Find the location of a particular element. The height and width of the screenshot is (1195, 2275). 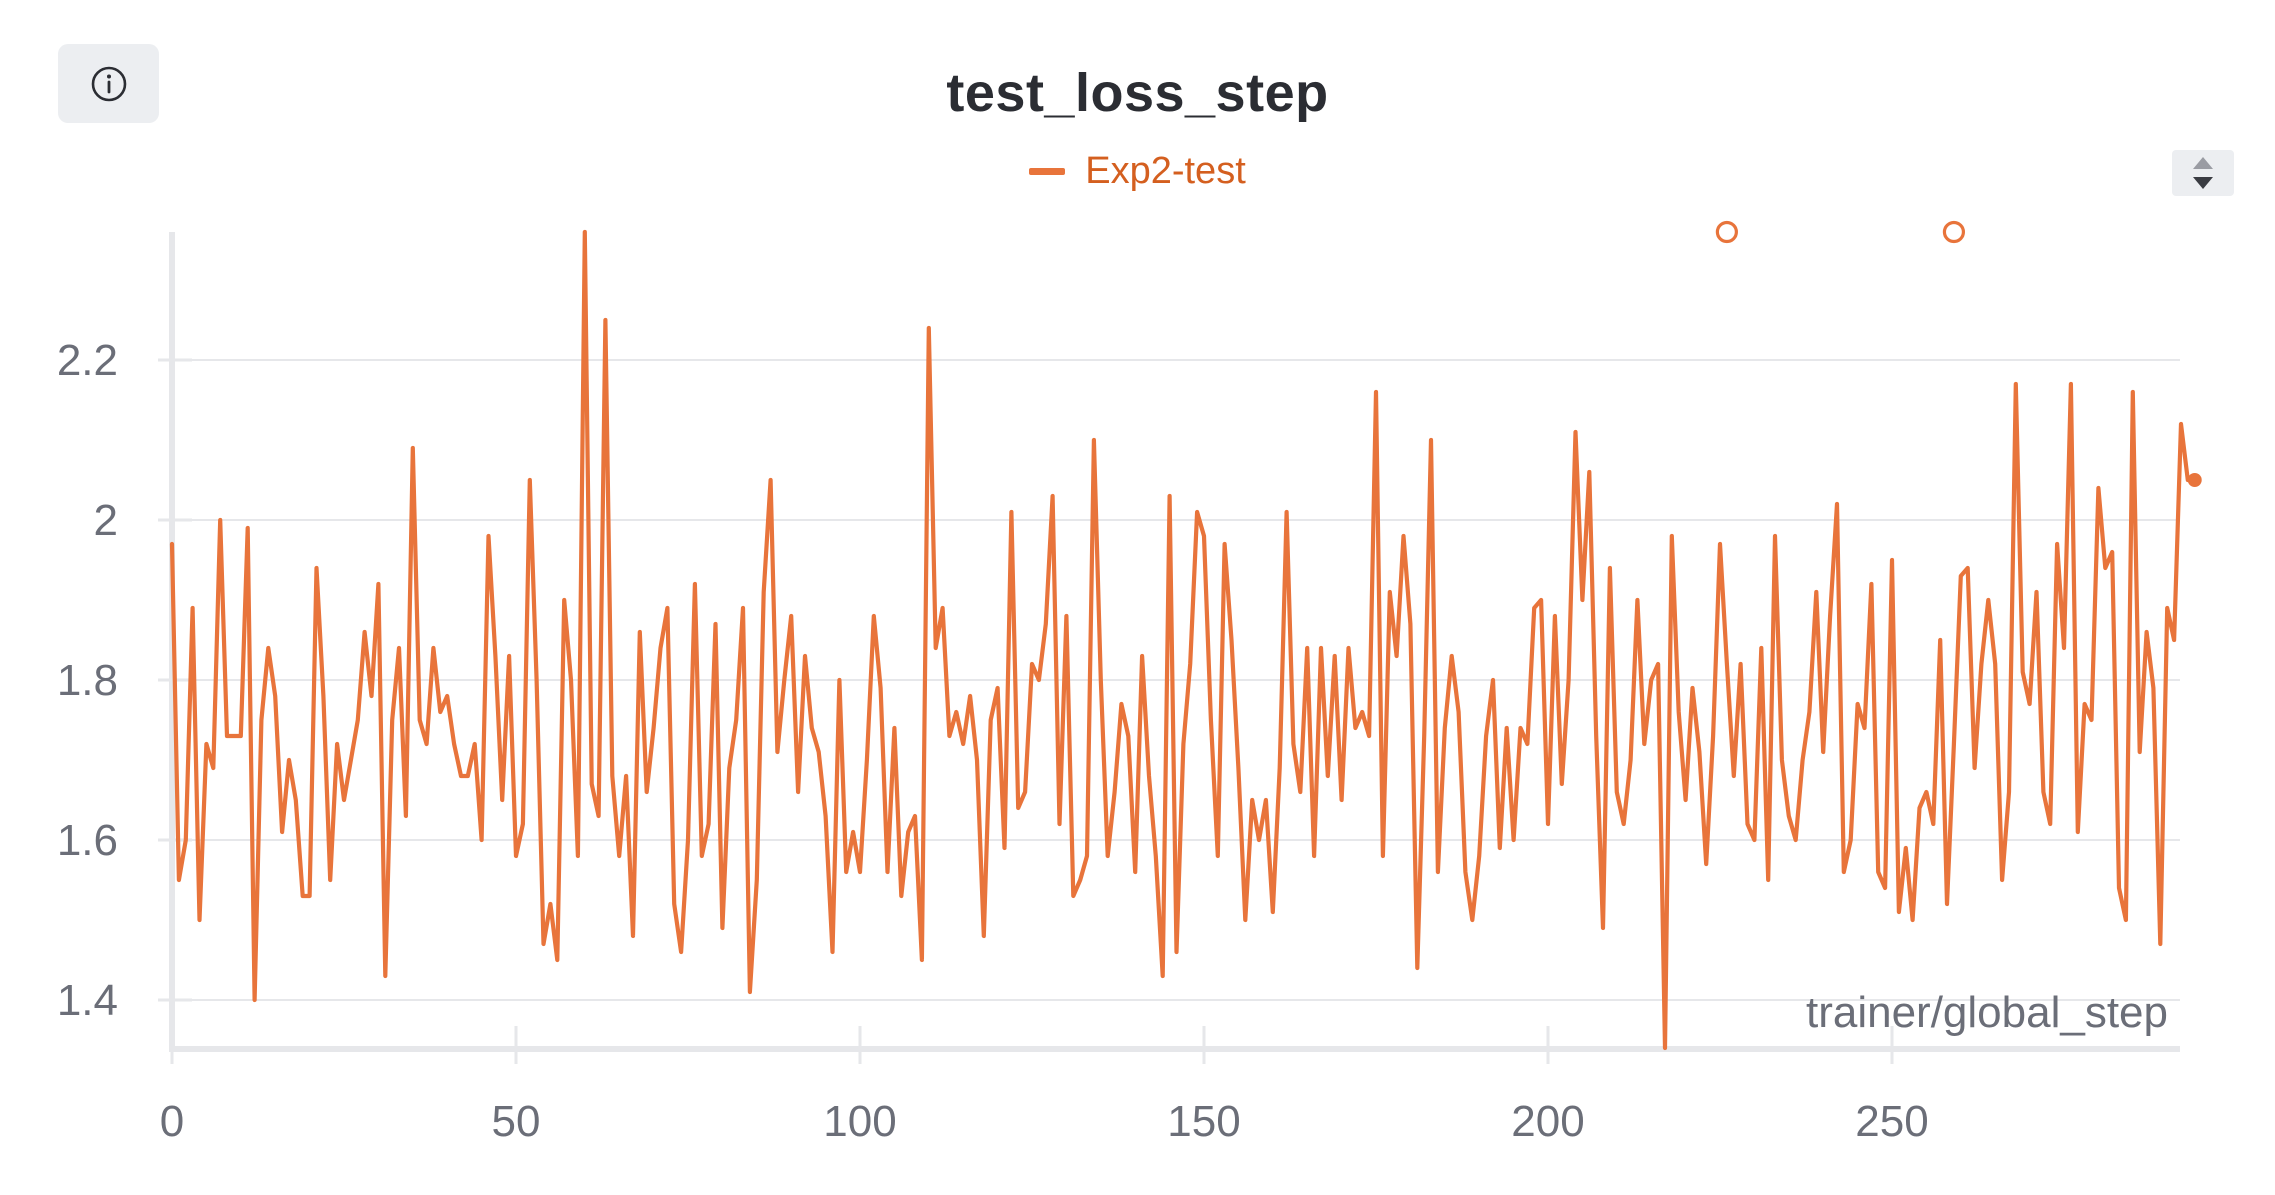

legend: Exp2-test is located at coordinates (1137, 171).